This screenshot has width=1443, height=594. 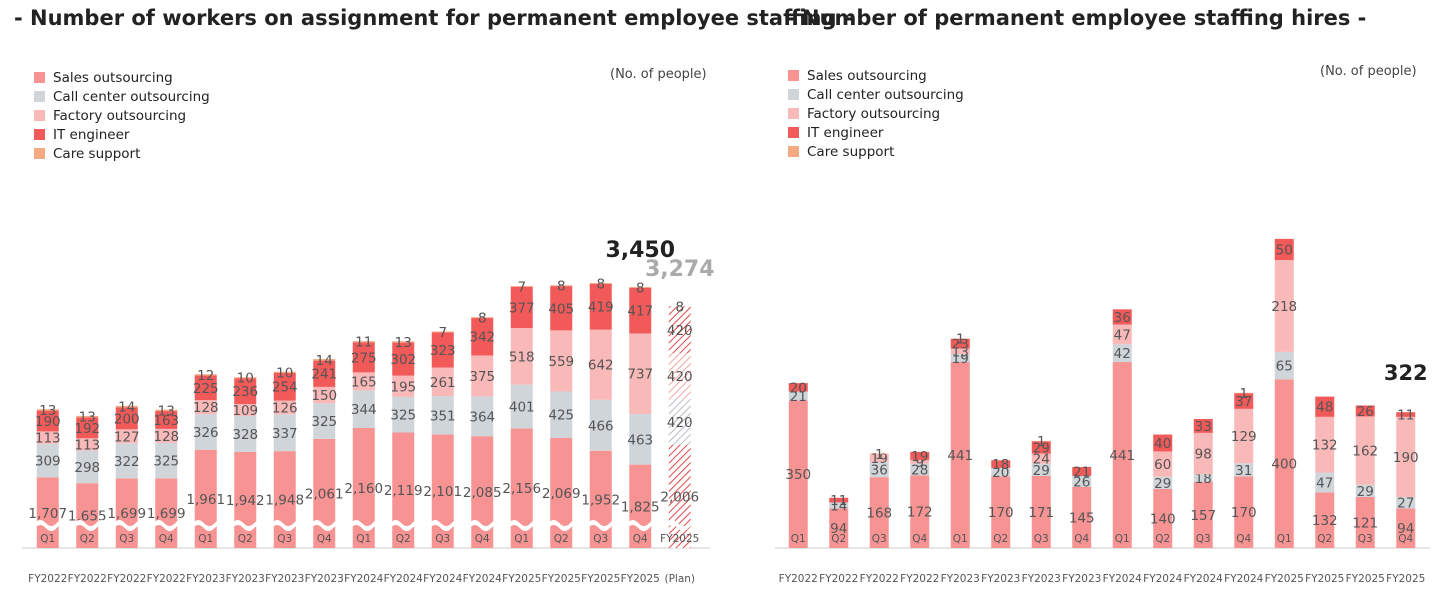 What do you see at coordinates (851, 151) in the screenshot?
I see `right-legend-label: Care support` at bounding box center [851, 151].